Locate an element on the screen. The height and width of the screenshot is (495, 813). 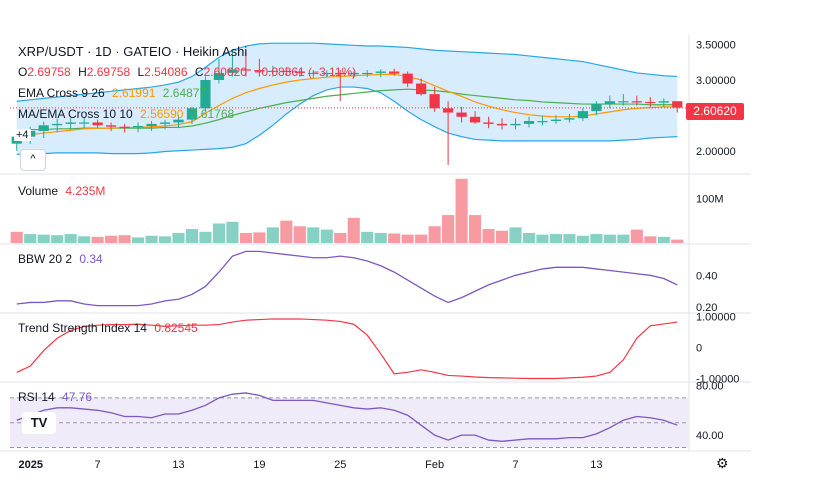
time-tick-label: 25 is located at coordinates (340, 465).